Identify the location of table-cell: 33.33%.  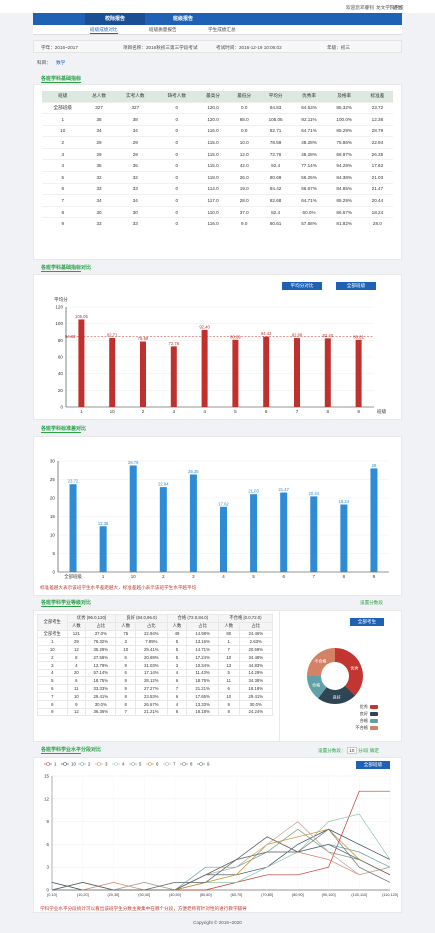
(101, 688).